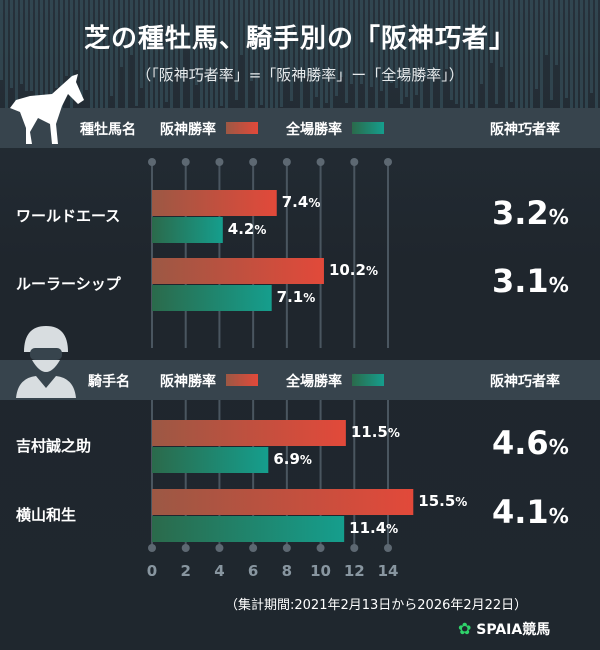 The width and height of the screenshot is (600, 650). What do you see at coordinates (513, 630) in the screenshot?
I see `brand-text: SPAIA競馬` at bounding box center [513, 630].